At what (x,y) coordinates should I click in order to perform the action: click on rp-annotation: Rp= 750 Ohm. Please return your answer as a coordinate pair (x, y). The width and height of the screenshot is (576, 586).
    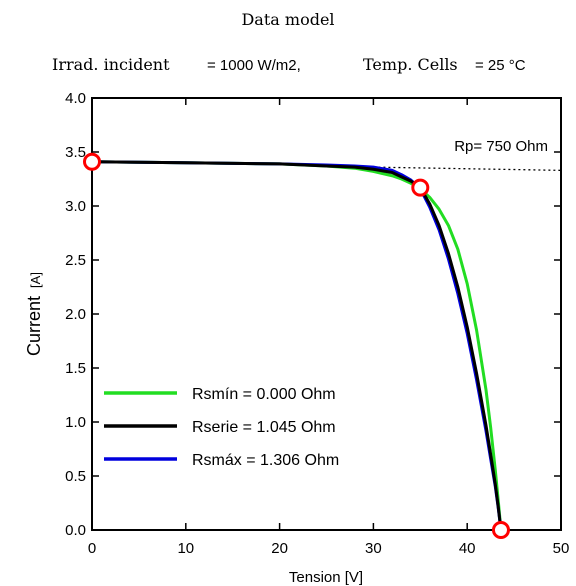
    Looking at the image, I should click on (501, 146).